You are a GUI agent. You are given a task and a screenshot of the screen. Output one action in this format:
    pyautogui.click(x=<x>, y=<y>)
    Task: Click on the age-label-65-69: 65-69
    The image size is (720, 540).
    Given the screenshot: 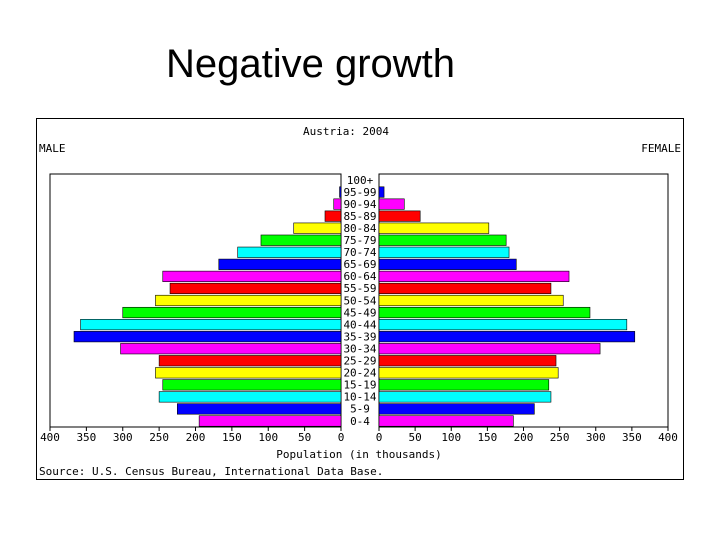 What is the action you would take?
    pyautogui.click(x=359, y=264)
    